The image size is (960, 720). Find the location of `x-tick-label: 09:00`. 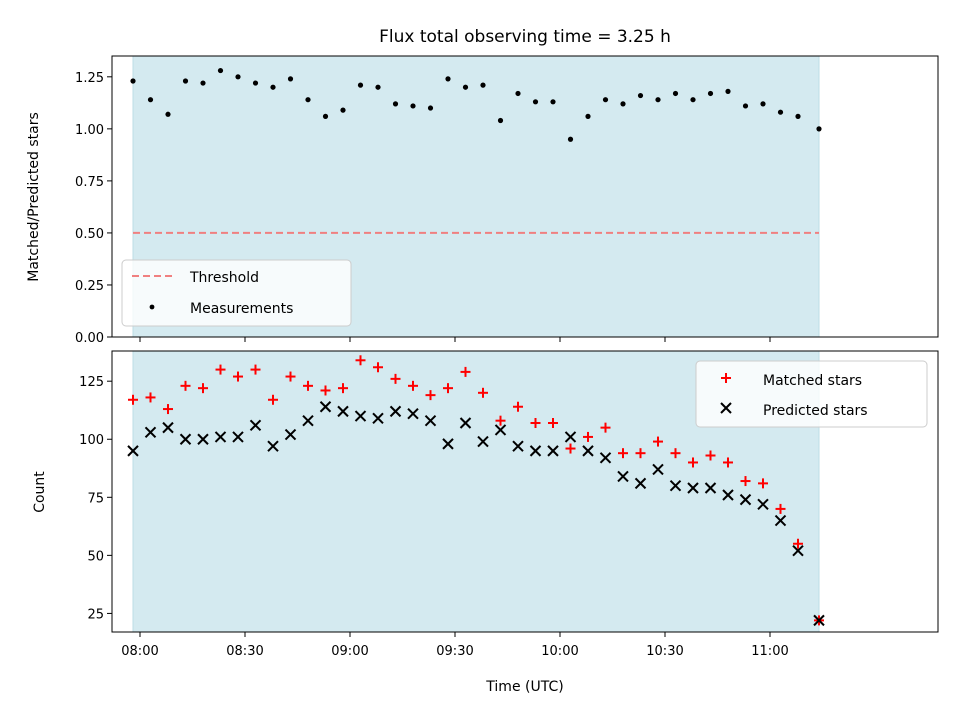

x-tick-label: 09:00 is located at coordinates (349, 651).